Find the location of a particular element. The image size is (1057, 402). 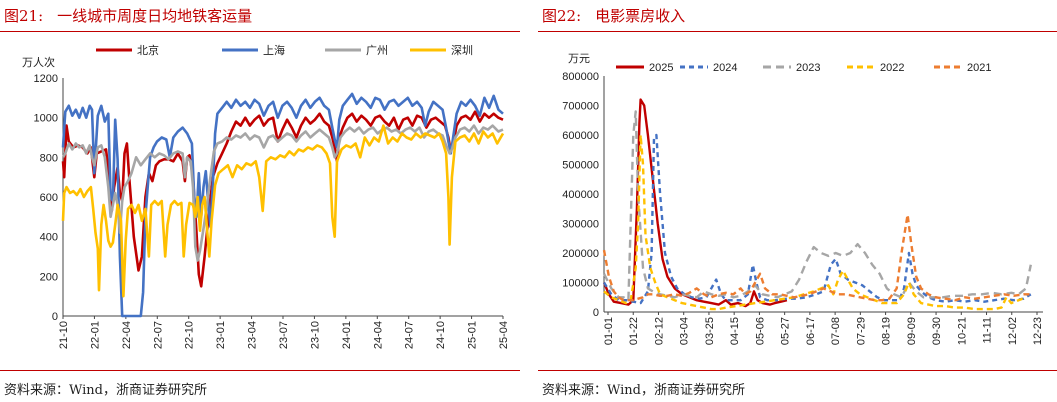

x-tick-label: 22-10 is located at coordinates (190, 335).